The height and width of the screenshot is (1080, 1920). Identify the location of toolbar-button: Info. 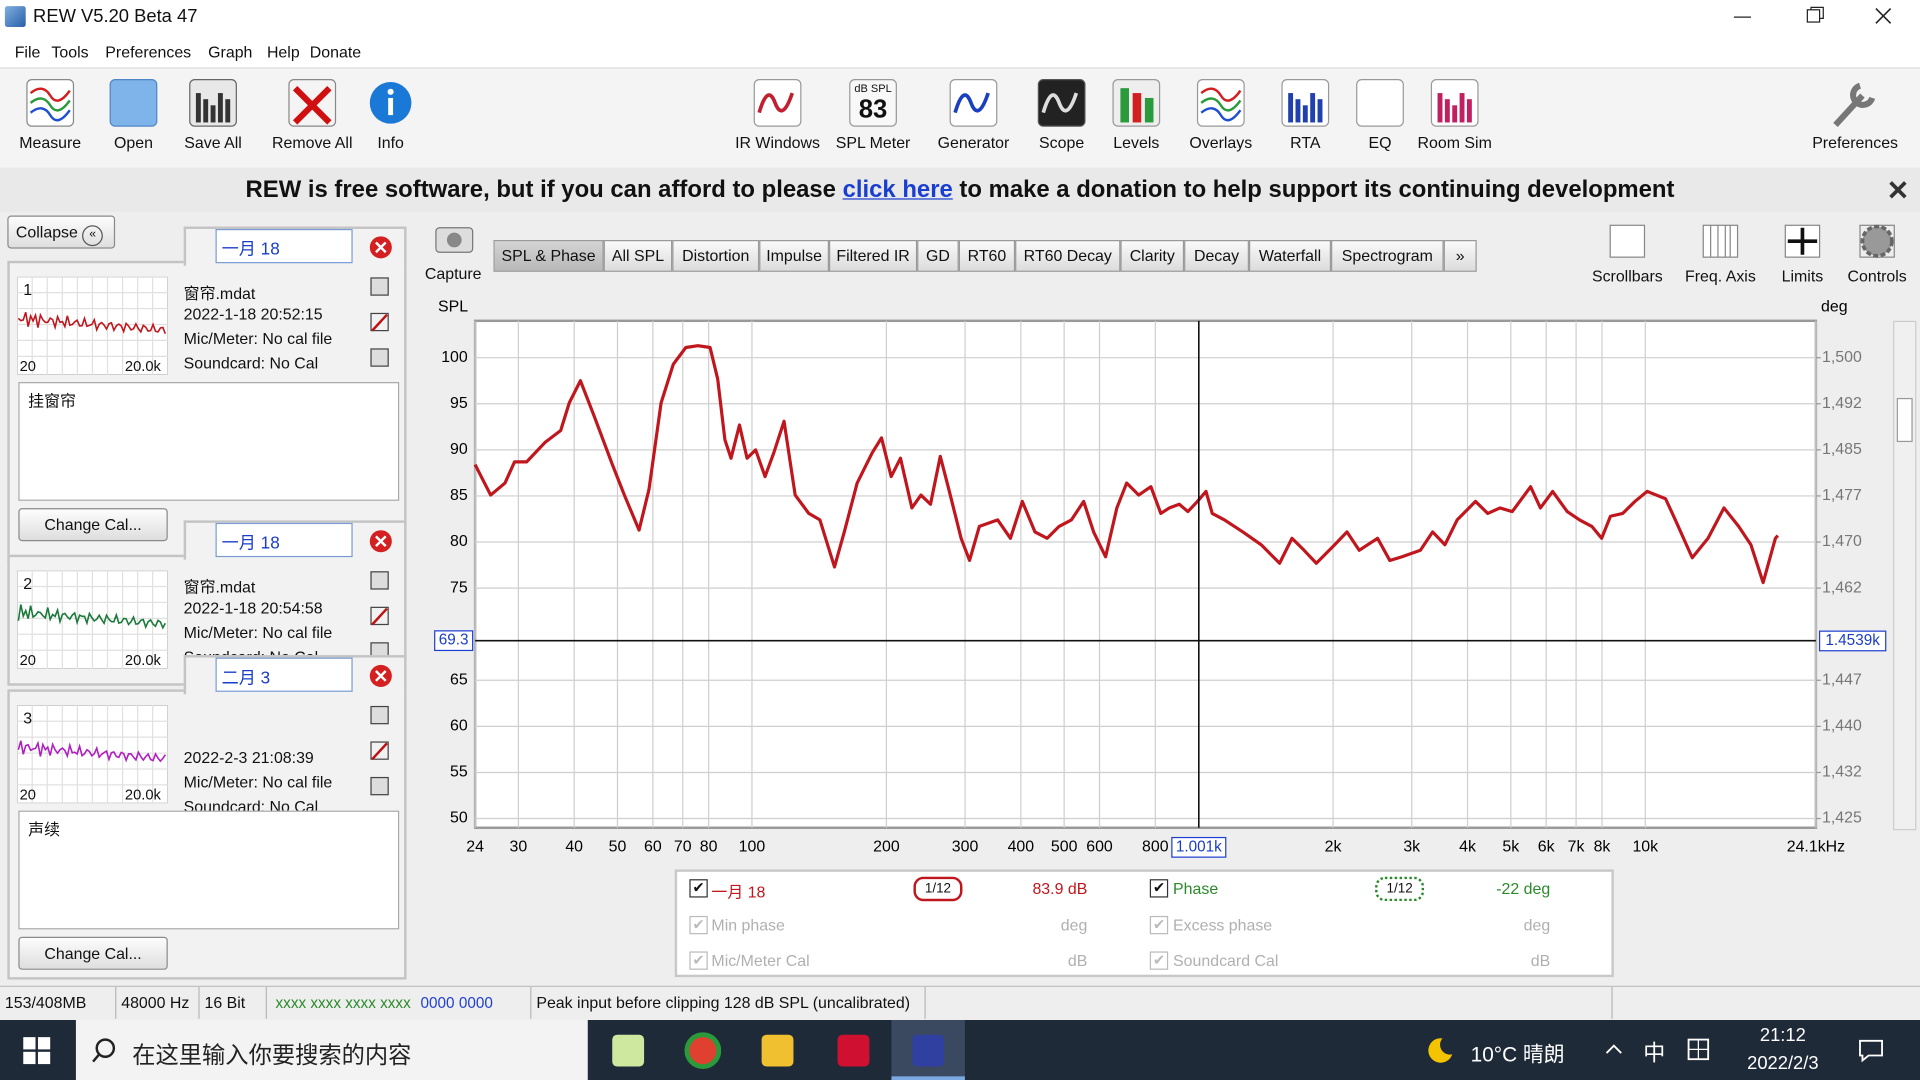
(390, 142).